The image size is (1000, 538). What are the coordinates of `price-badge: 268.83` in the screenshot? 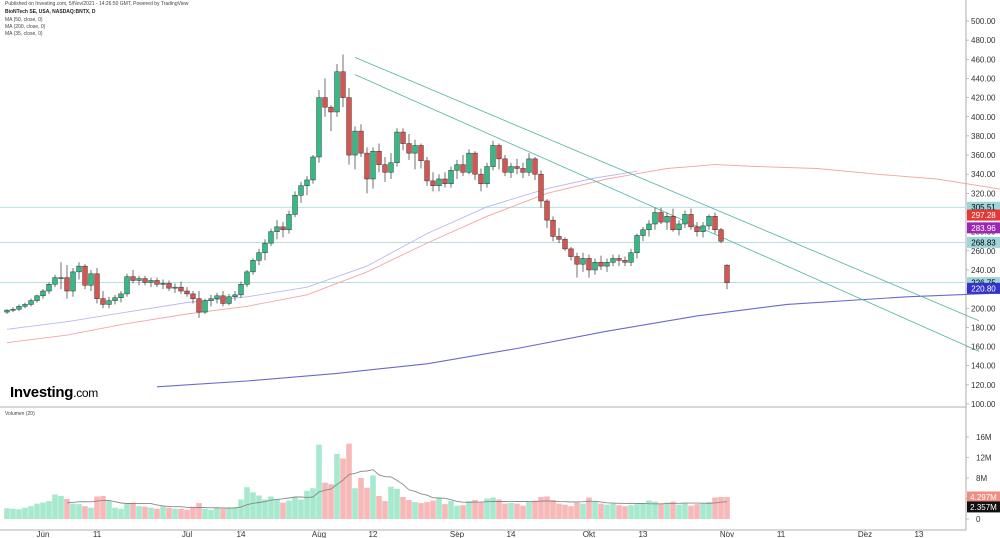 It's located at (983, 242).